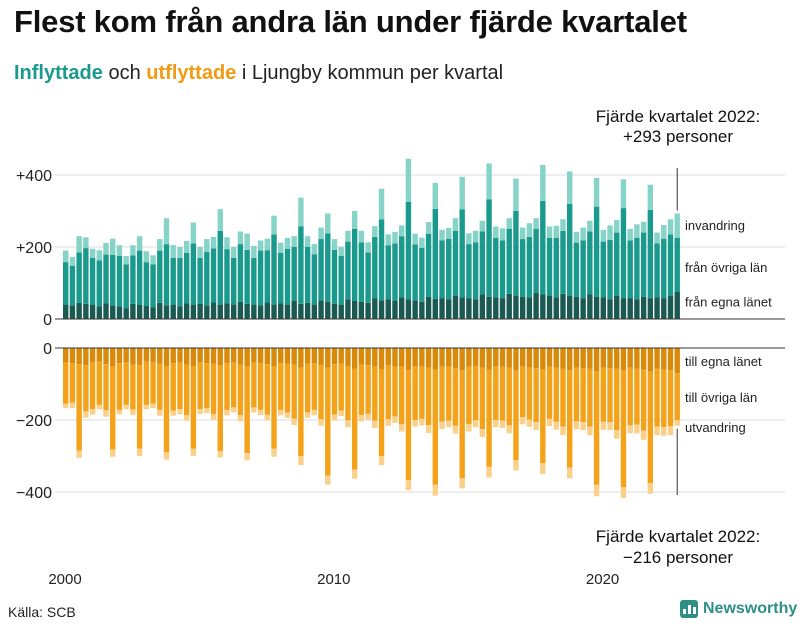 The width and height of the screenshot is (800, 625). What do you see at coordinates (34, 248) in the screenshot?
I see `y-tick-label: +200` at bounding box center [34, 248].